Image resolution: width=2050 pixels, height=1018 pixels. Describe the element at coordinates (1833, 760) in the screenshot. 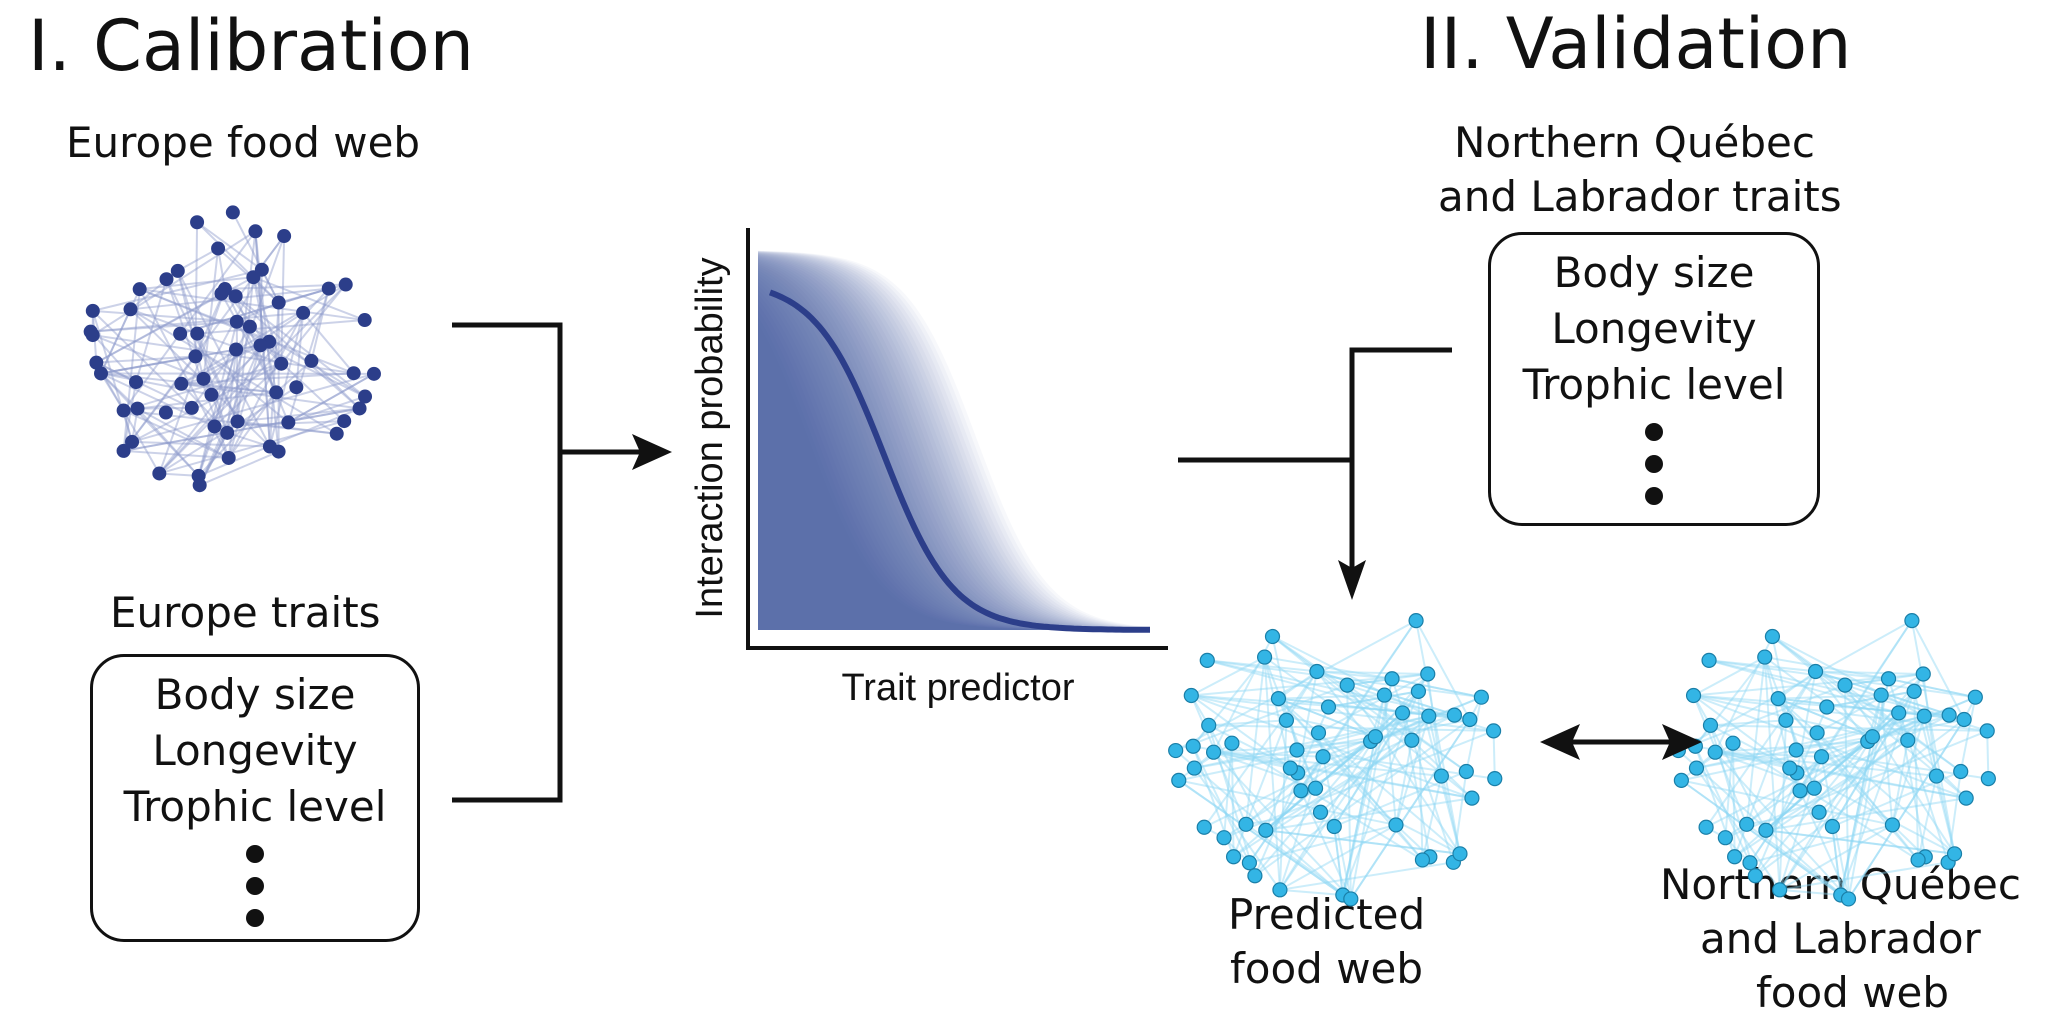

I see `observed-network-graph-icon` at that location.